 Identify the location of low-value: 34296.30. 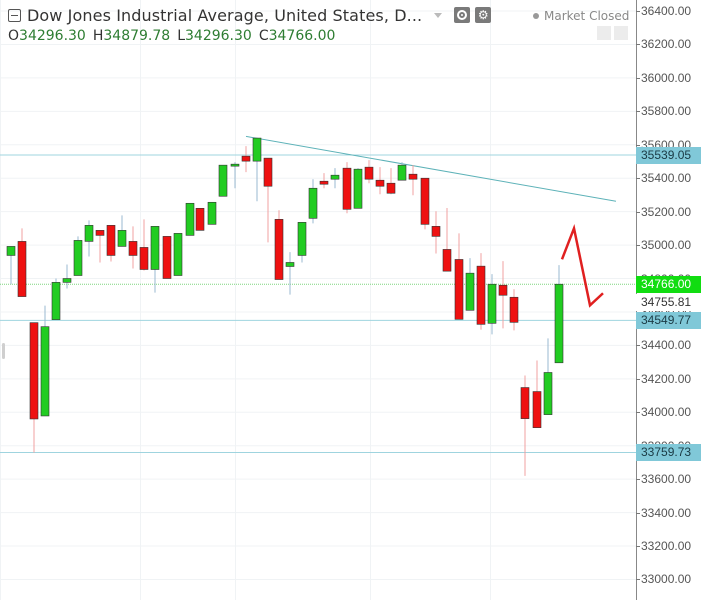
(218, 36).